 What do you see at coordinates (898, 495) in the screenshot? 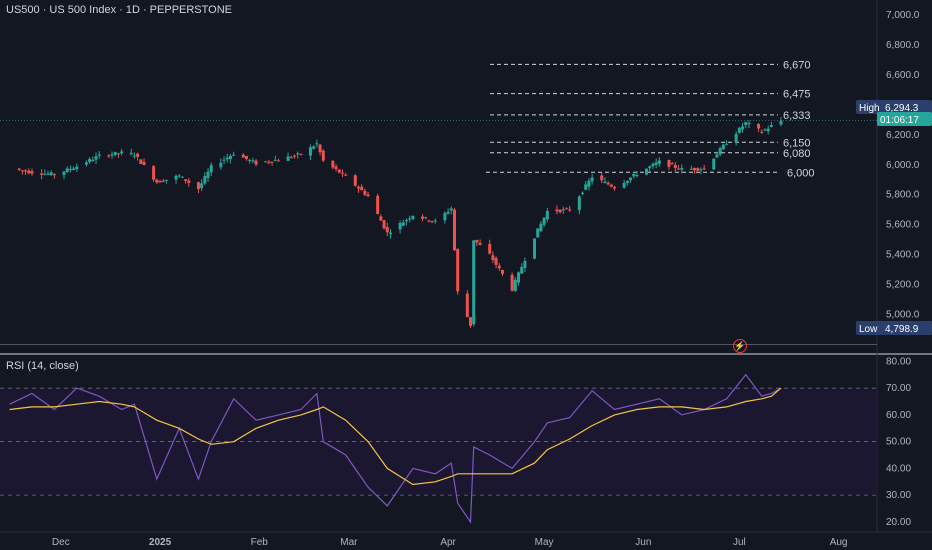
I see `rsi-tick-label: 30.00` at bounding box center [898, 495].